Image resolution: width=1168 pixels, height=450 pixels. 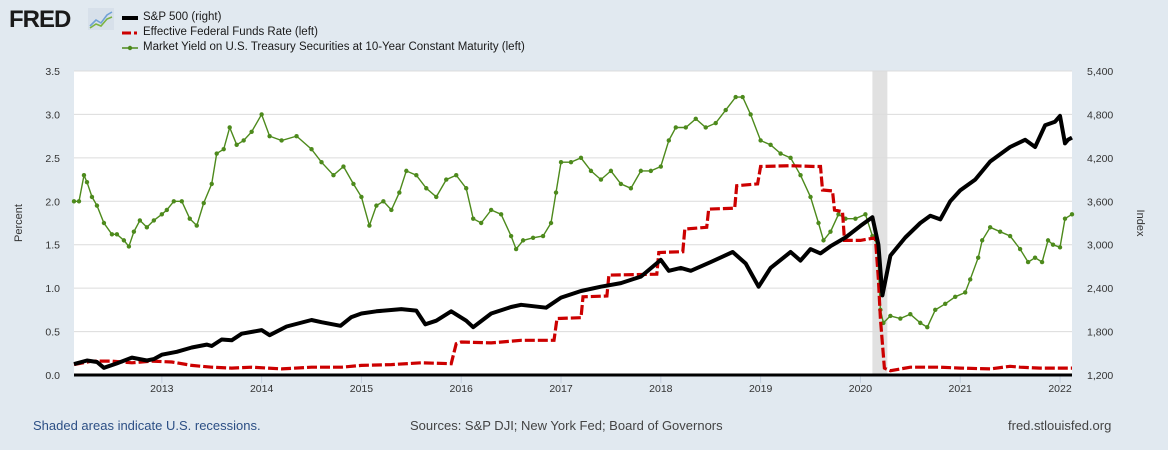 I want to click on chart-line-icon, so click(x=101, y=19).